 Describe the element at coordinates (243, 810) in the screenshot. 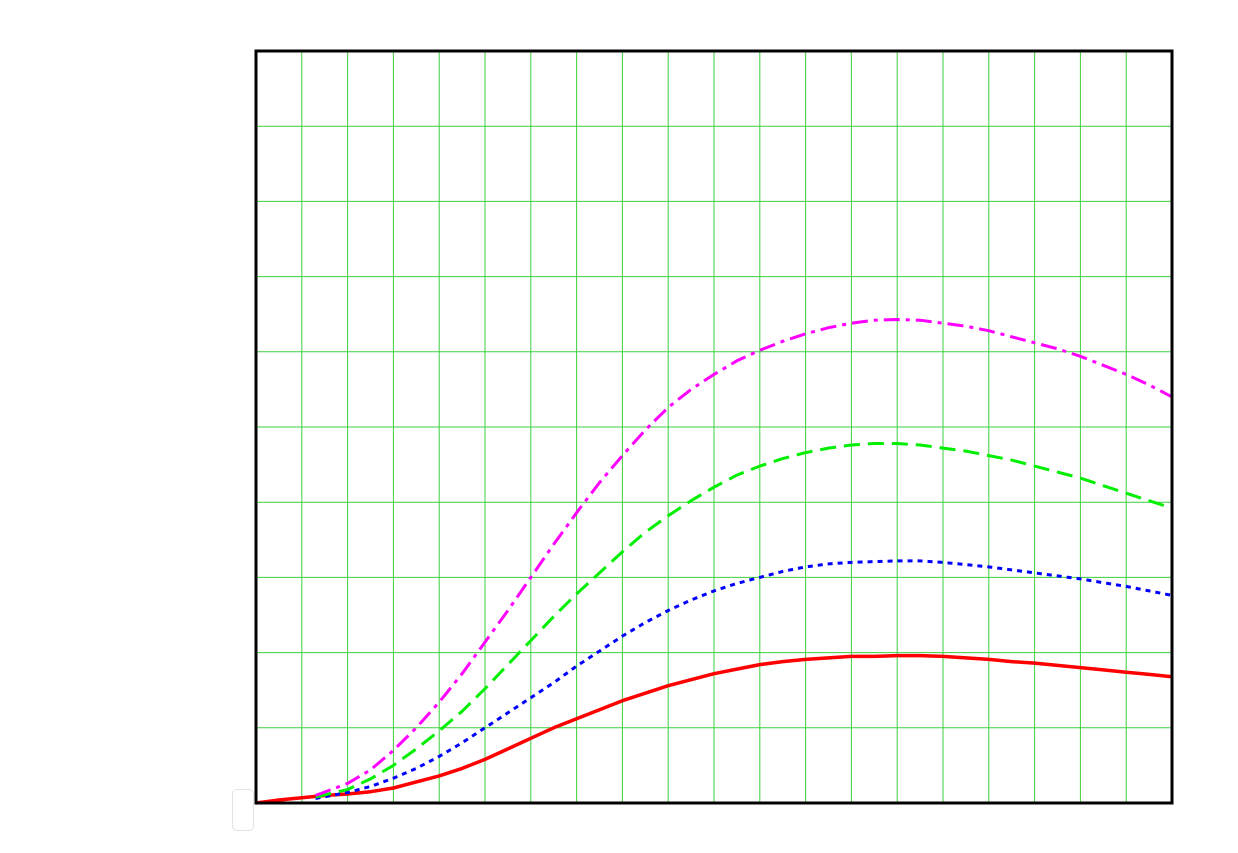

I see `resize-handle` at that location.